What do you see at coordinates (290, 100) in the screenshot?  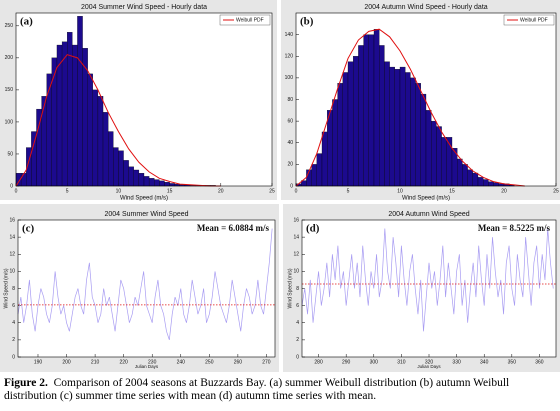 I see `y-tick-label: 80` at bounding box center [290, 100].